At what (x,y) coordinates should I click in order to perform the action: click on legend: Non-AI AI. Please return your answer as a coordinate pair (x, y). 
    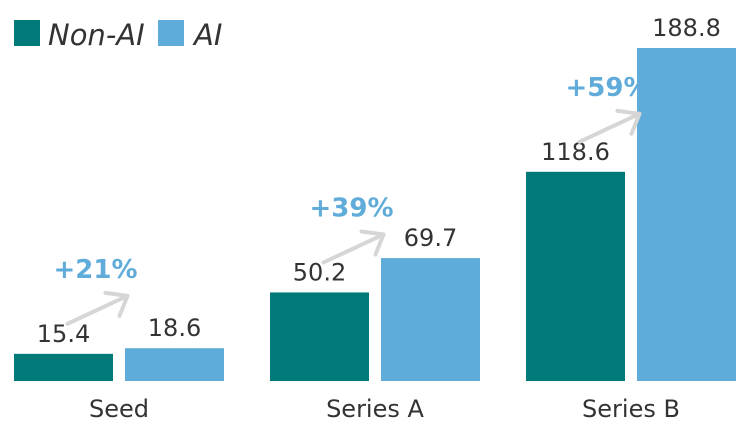
    Looking at the image, I should click on (118, 35).